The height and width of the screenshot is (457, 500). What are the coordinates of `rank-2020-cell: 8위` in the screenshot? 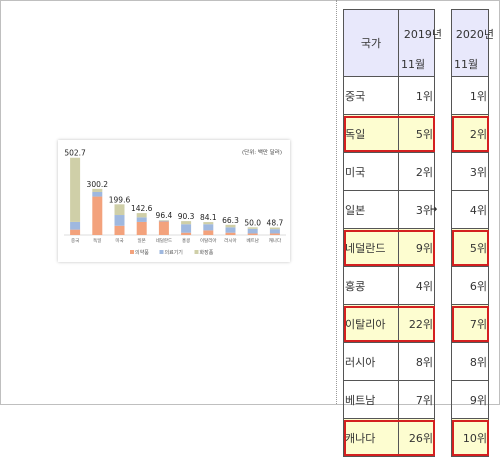 It's located at (470, 361).